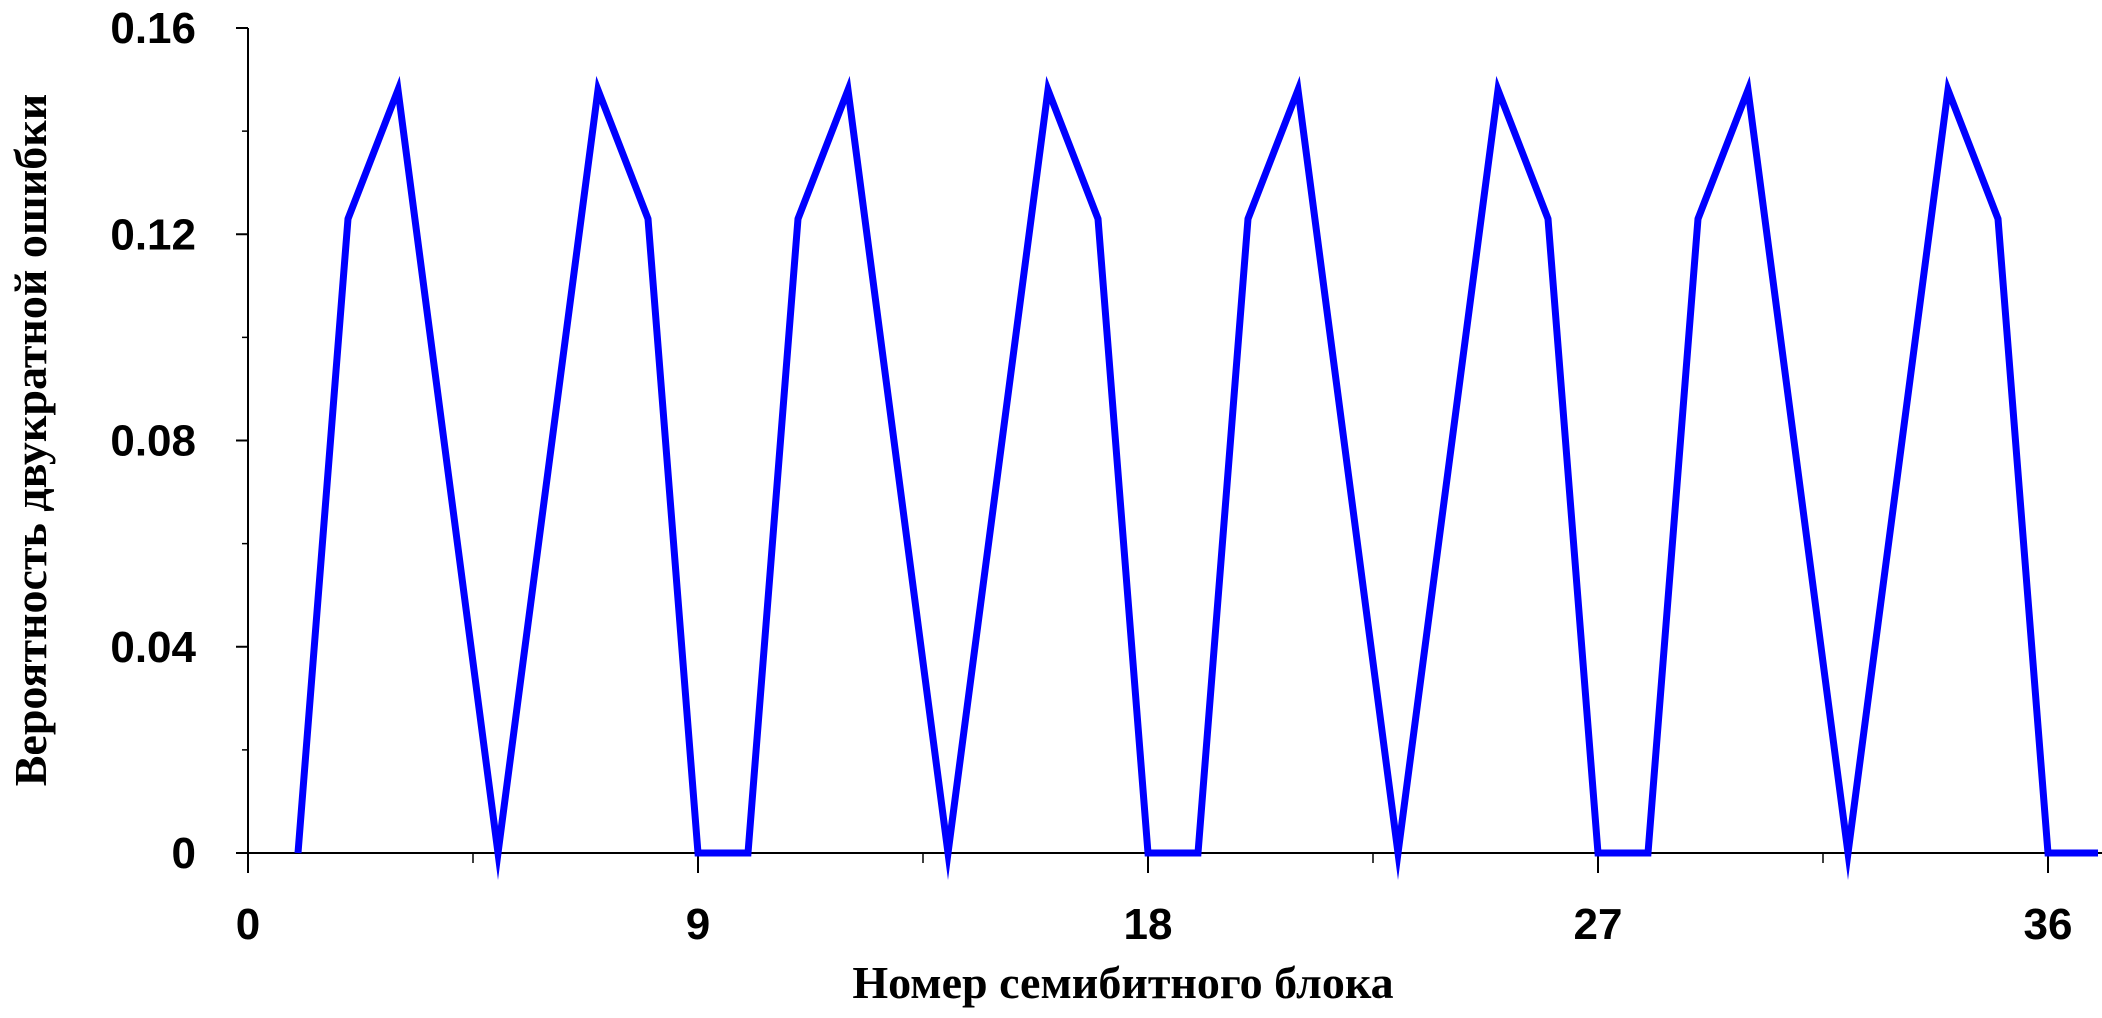  Describe the element at coordinates (1122, 982) in the screenshot. I see `x-axis-title: Номер семибитного блока` at that location.